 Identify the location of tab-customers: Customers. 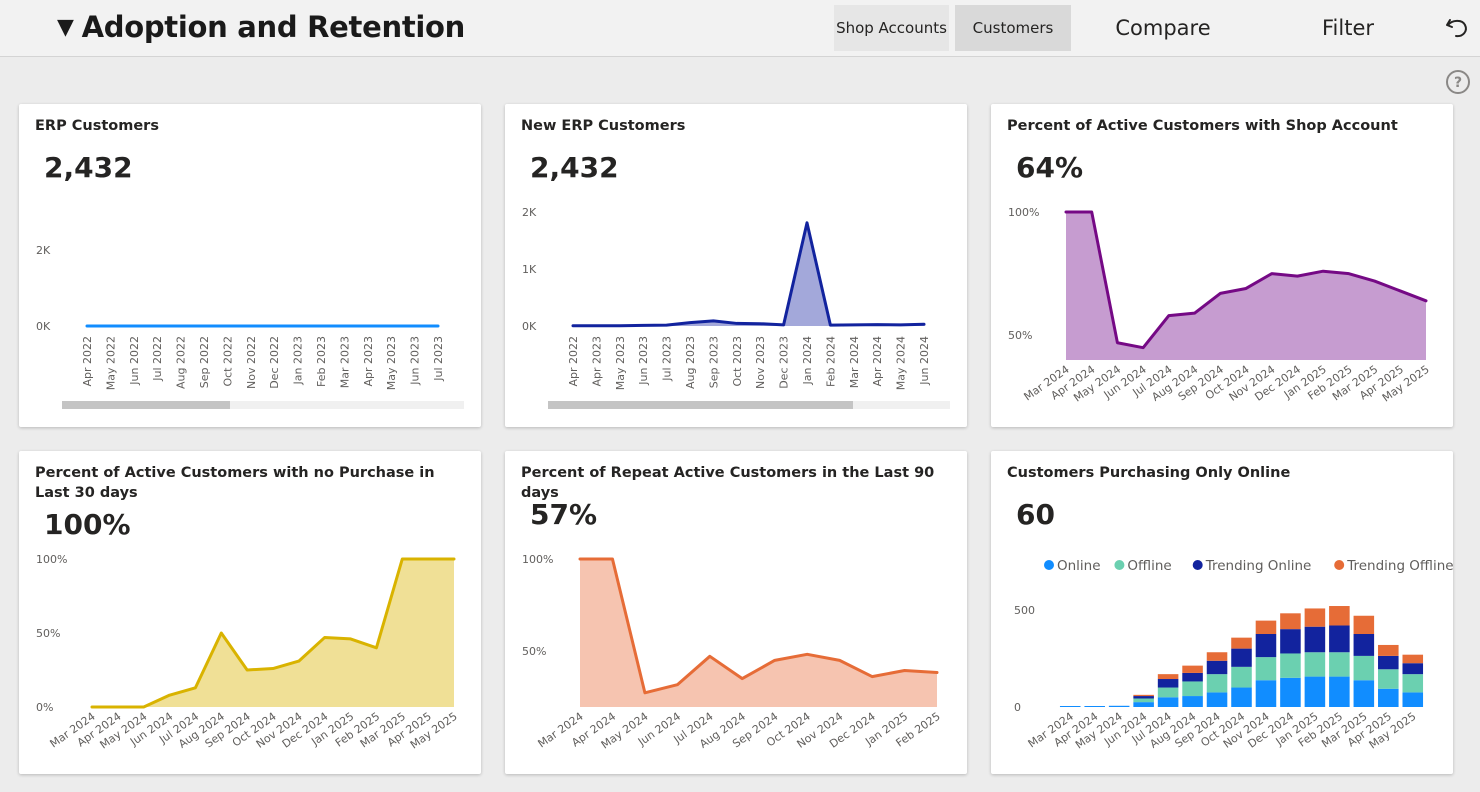
(1013, 28).